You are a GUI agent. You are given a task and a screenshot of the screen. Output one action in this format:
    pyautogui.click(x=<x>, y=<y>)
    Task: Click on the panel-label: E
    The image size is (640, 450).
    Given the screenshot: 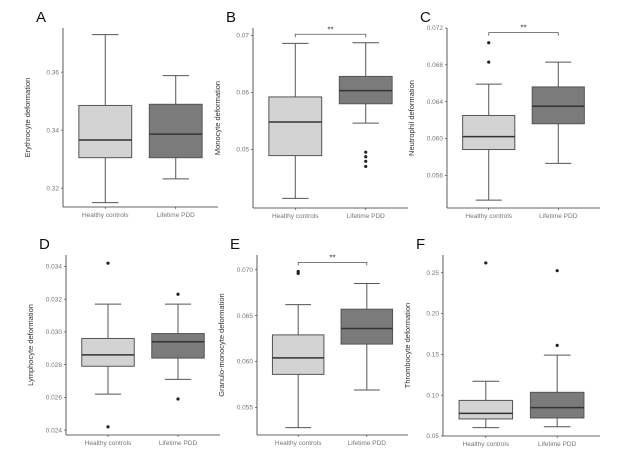 What is the action you would take?
    pyautogui.click(x=235, y=244)
    